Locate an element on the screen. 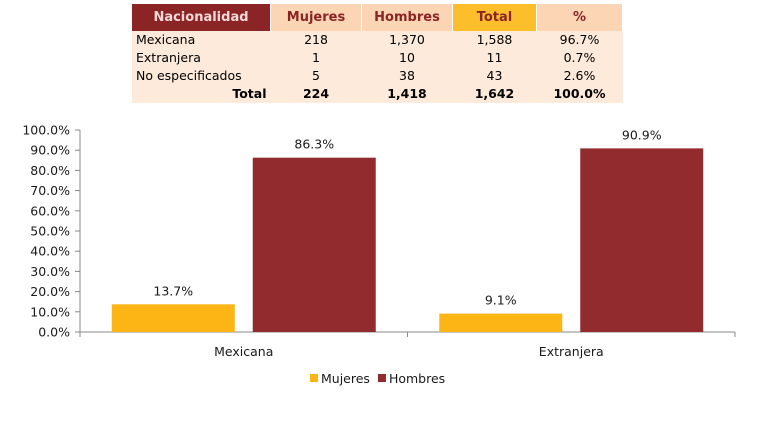  table-row: Extranjera 1 10 11 0.7% is located at coordinates (377, 58).